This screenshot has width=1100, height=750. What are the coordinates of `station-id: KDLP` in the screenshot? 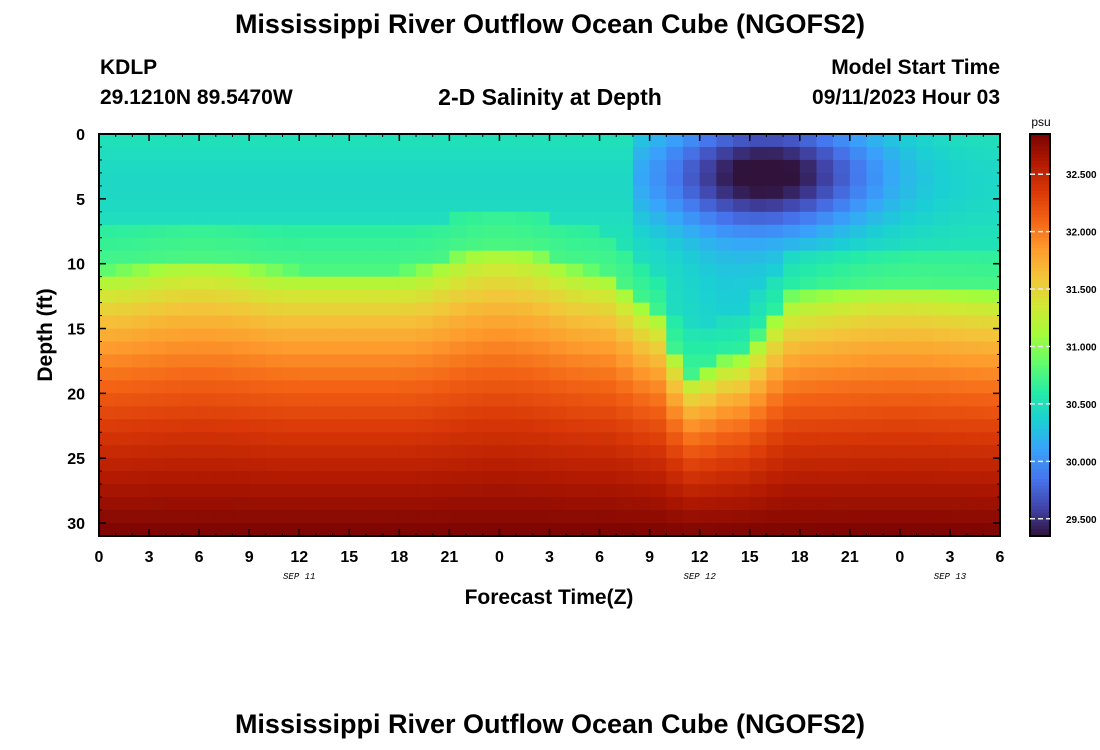 It's located at (129, 67).